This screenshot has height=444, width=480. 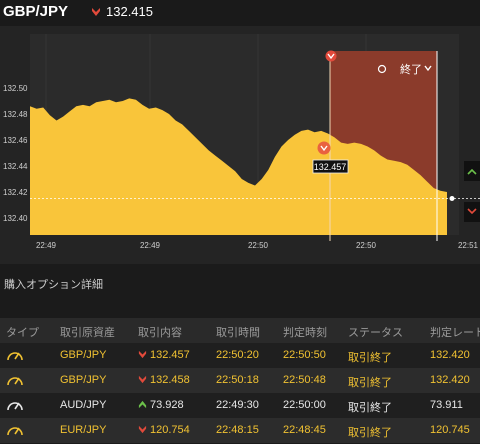 I want to click on row-content: 120.754, so click(x=164, y=430).